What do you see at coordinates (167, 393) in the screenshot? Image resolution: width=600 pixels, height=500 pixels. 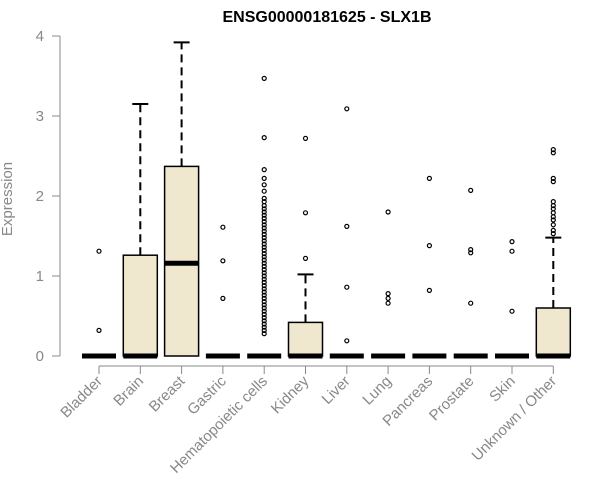 I see `x-tick-label-2: Breast` at bounding box center [167, 393].